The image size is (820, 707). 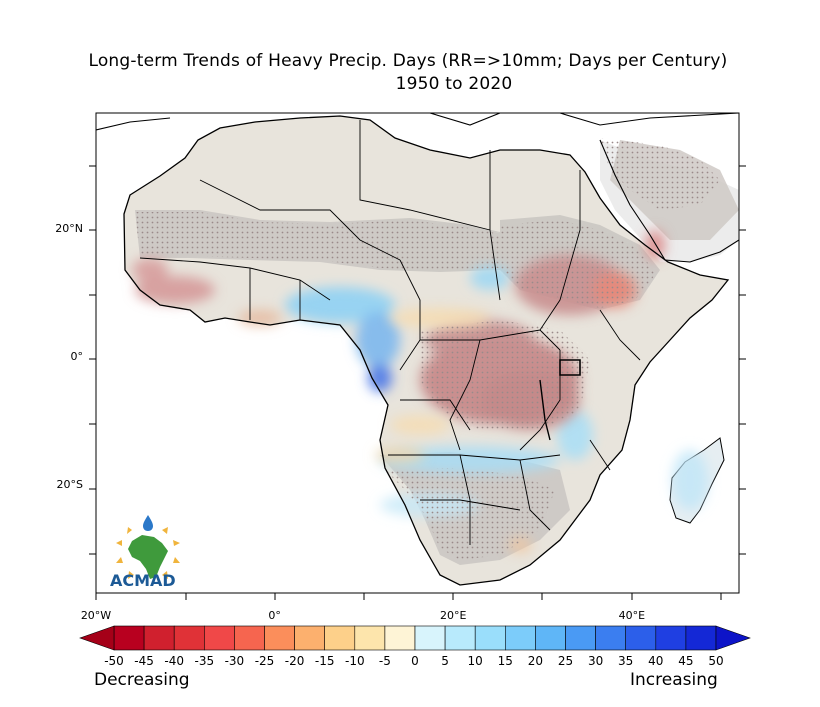 I want to click on colorbar-tick-label: -5, so click(x=385, y=661).